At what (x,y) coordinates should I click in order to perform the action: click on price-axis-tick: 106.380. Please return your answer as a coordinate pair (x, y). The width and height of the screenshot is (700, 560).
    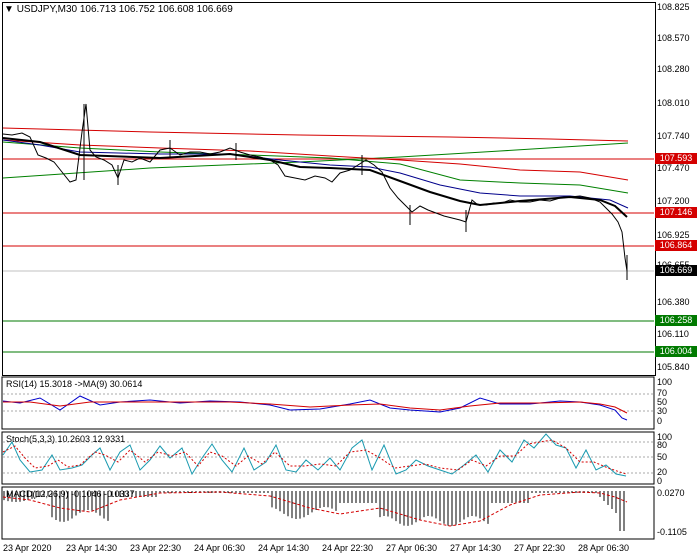
    Looking at the image, I should click on (673, 302).